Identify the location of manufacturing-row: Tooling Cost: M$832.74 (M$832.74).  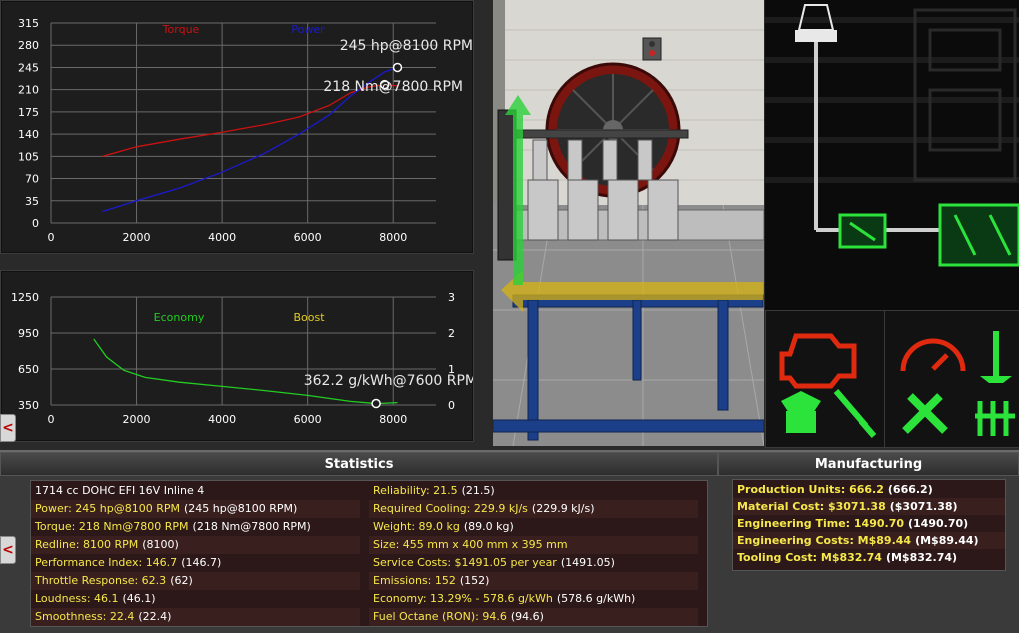
(869, 557).